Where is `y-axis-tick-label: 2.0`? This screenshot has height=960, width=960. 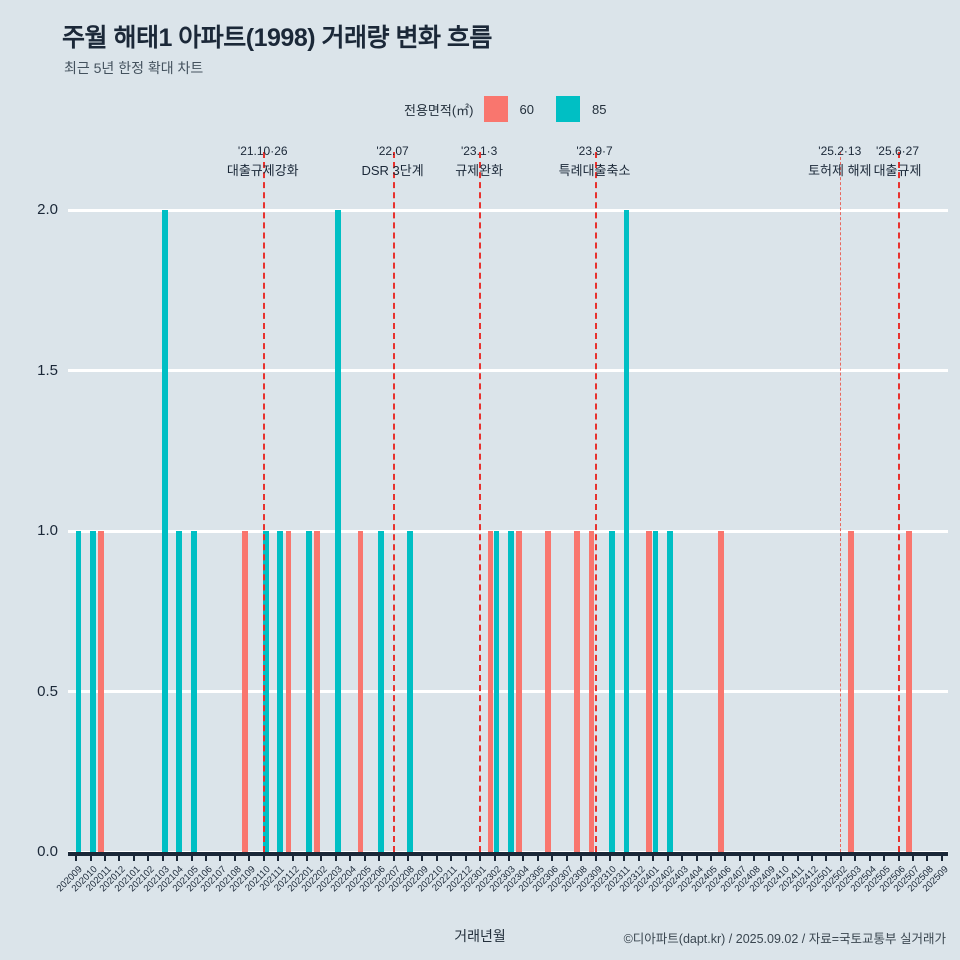
y-axis-tick-label: 2.0 is located at coordinates (47, 209).